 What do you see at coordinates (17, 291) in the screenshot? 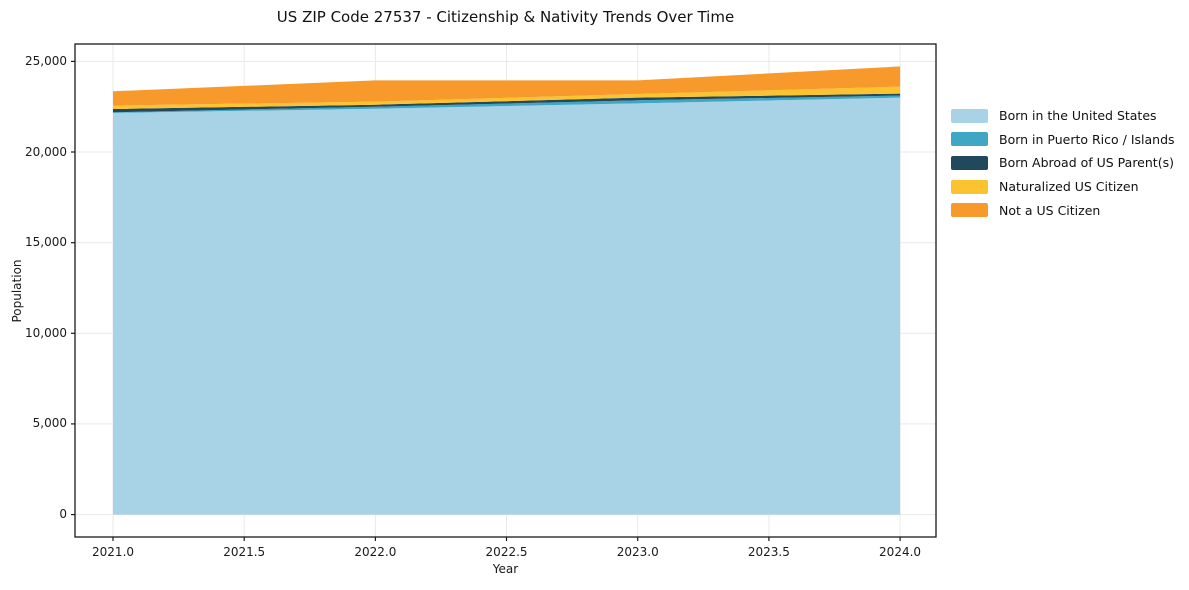
I see `y-axis-label: Population` at bounding box center [17, 291].